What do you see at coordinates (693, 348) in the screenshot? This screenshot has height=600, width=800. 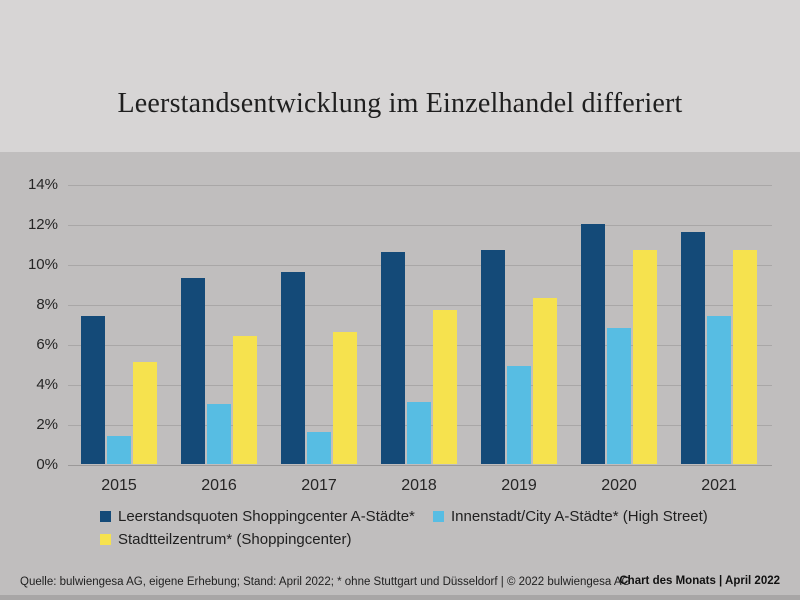 I see `bar-2021-shoppingcenter` at bounding box center [693, 348].